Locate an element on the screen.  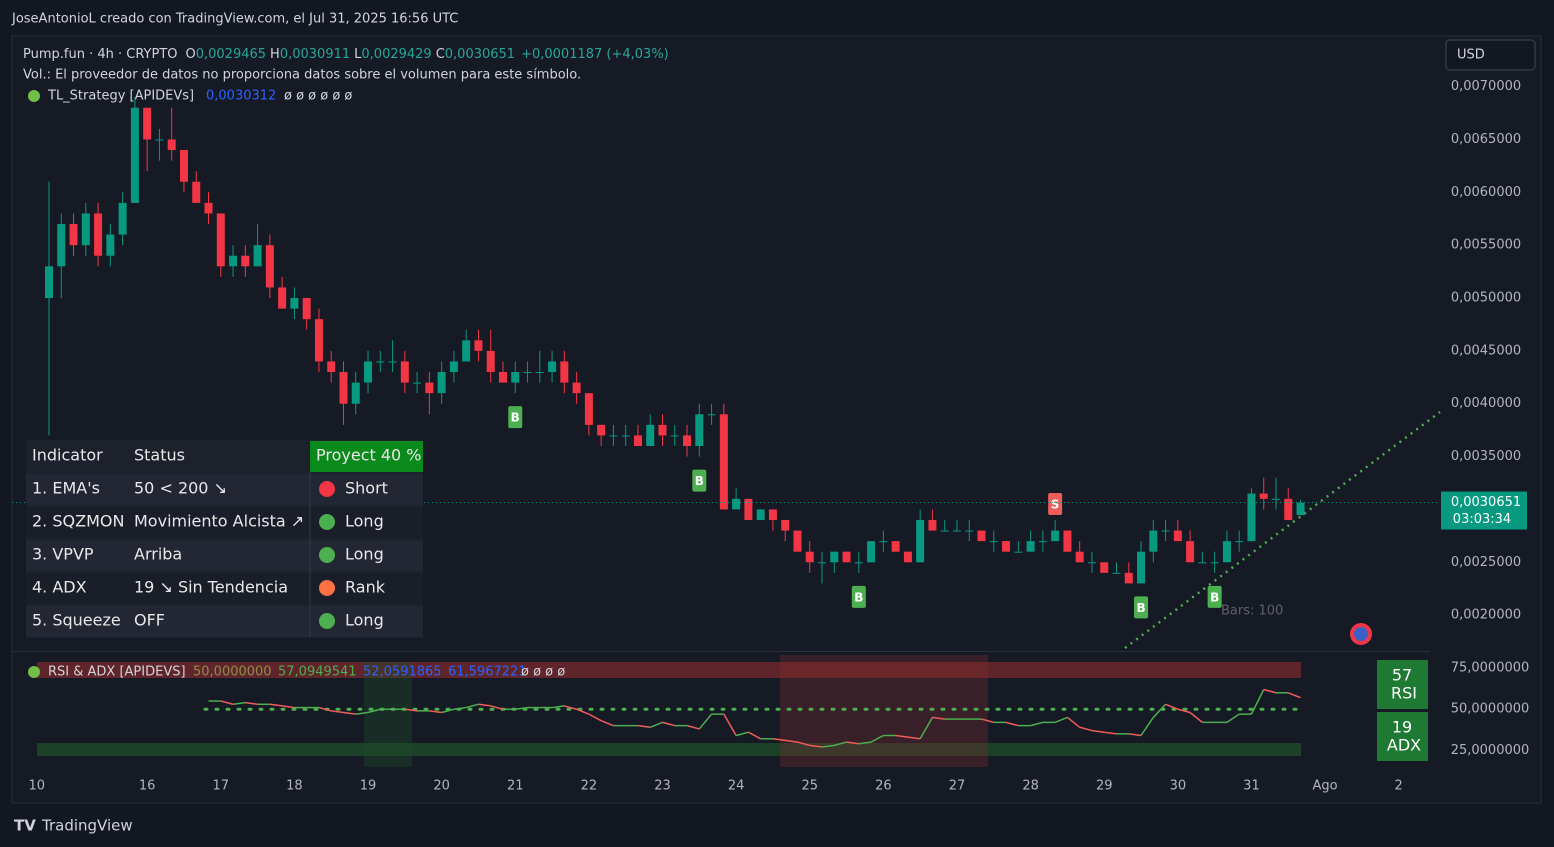
signal-label: S is located at coordinates (1055, 504).